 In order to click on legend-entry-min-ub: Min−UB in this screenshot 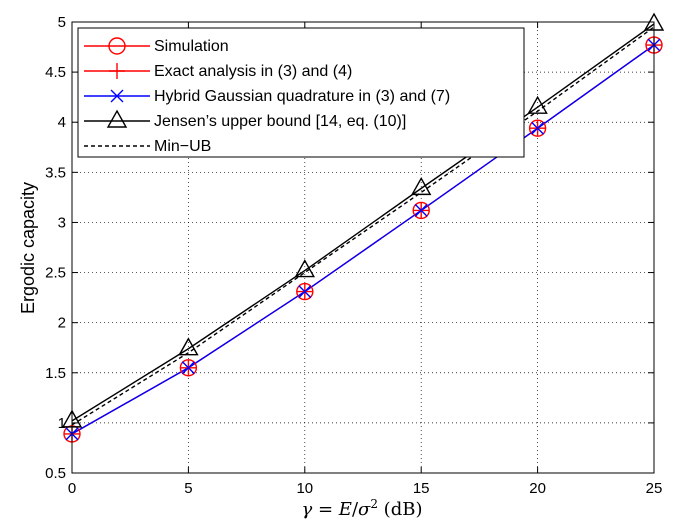, I will do `click(182, 146)`.